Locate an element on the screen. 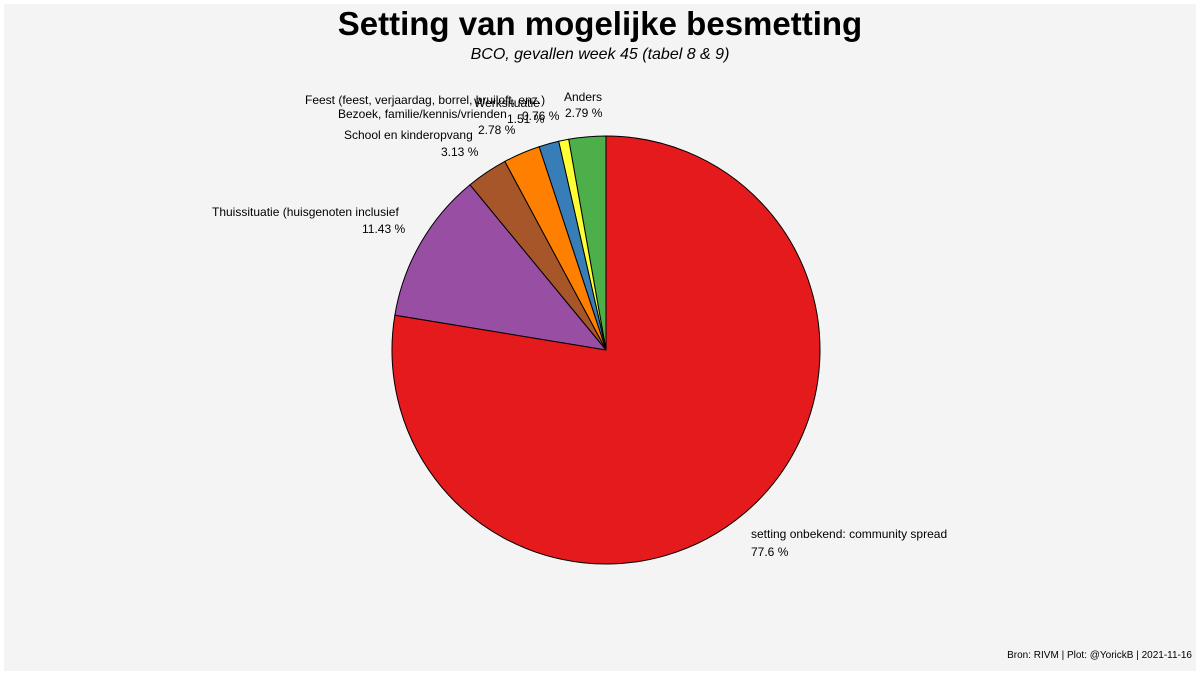 This screenshot has height=675, width=1200. slice-value-label: 3.13 % is located at coordinates (460, 152).